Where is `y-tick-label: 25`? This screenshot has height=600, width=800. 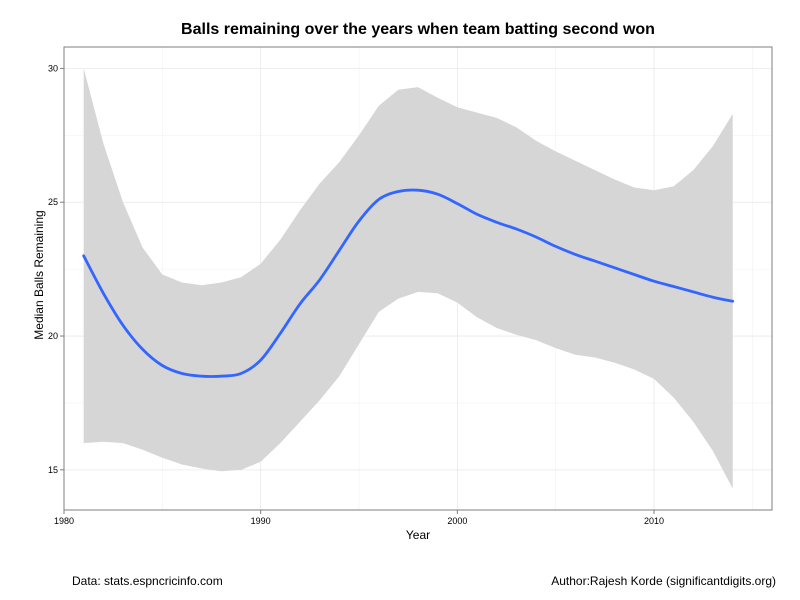 y-tick-label: 25 is located at coordinates (53, 202).